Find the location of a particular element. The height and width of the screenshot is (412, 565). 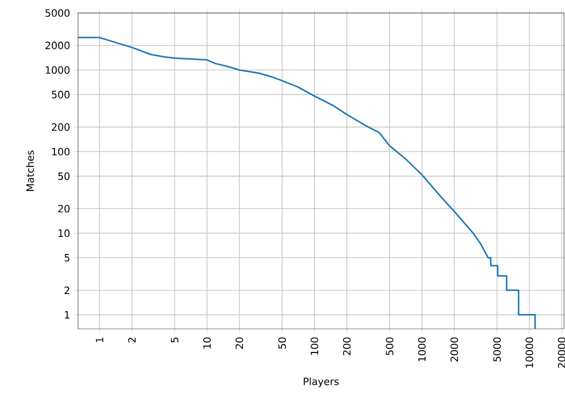

x-tick-label: 200 is located at coordinates (347, 346).